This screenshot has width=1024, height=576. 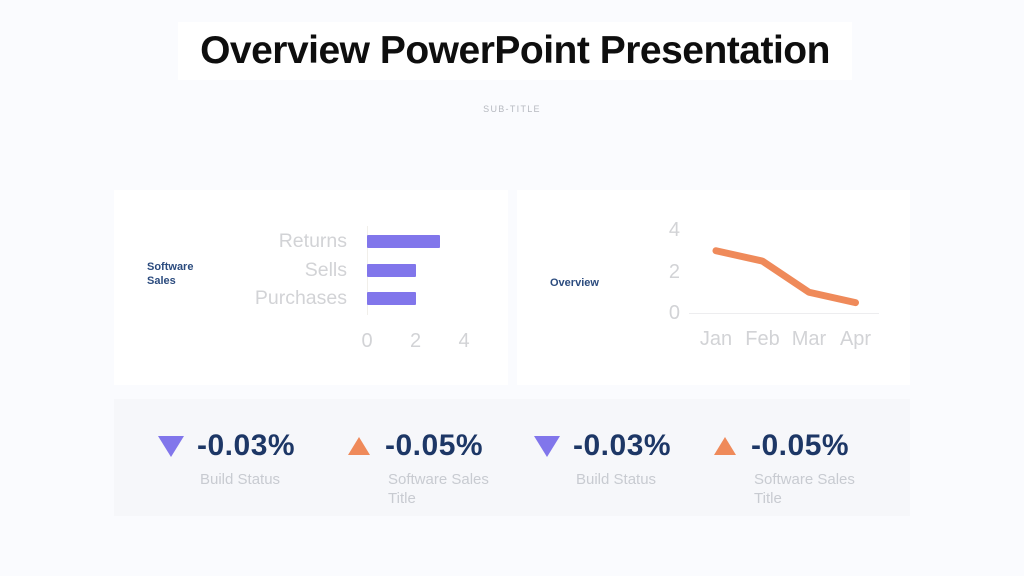 What do you see at coordinates (512, 109) in the screenshot?
I see `page-subtitle: SUB-TITLE` at bounding box center [512, 109].